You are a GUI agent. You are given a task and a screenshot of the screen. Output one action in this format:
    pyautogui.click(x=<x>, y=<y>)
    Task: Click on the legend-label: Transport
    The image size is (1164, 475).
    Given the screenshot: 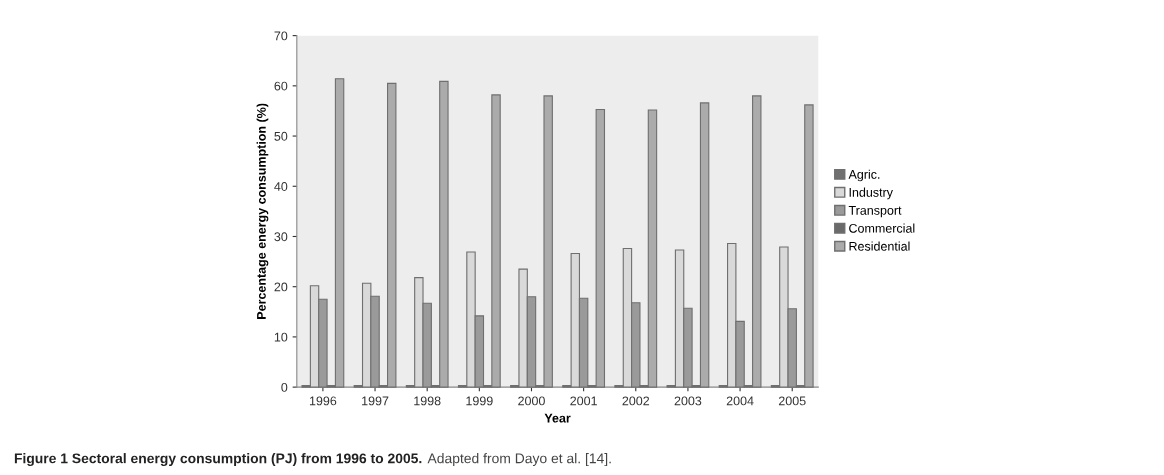 What is the action you would take?
    pyautogui.click(x=875, y=212)
    